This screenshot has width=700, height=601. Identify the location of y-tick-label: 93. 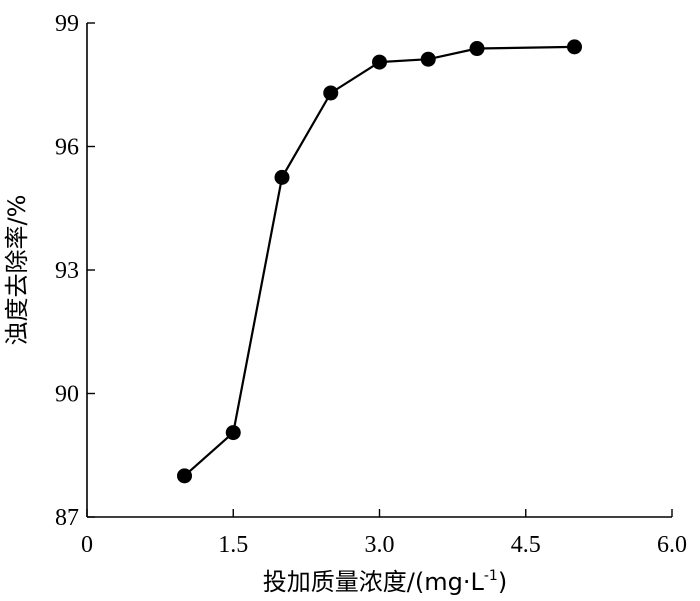
(67, 271).